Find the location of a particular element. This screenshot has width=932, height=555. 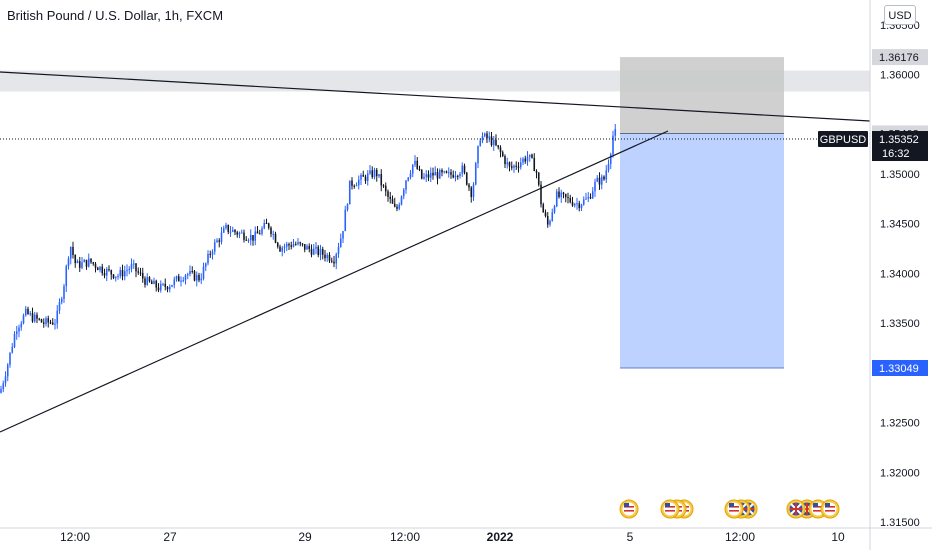

time-tick-label: 5 is located at coordinates (630, 537).